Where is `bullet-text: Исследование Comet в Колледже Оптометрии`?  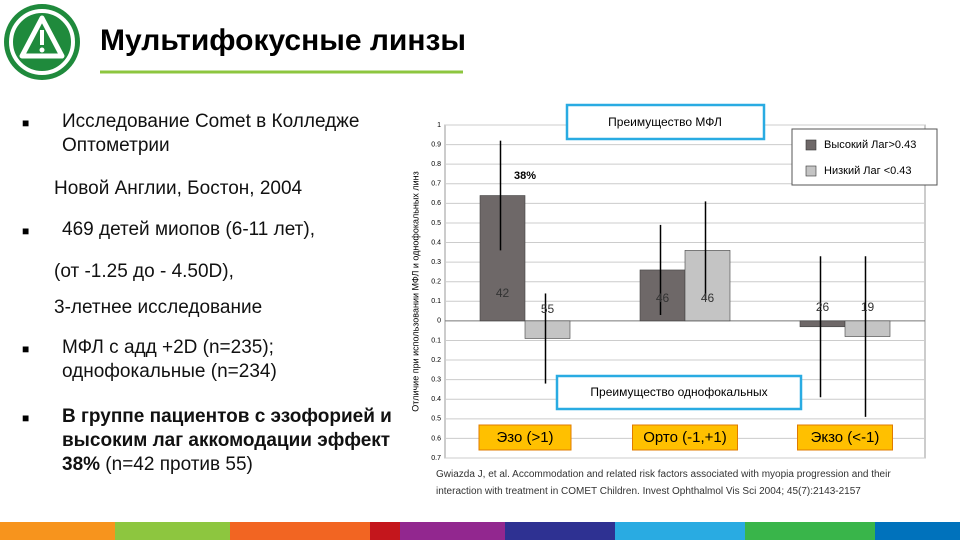 bullet-text: Исследование Comet в Колледже Оптометрии is located at coordinates (232, 134).